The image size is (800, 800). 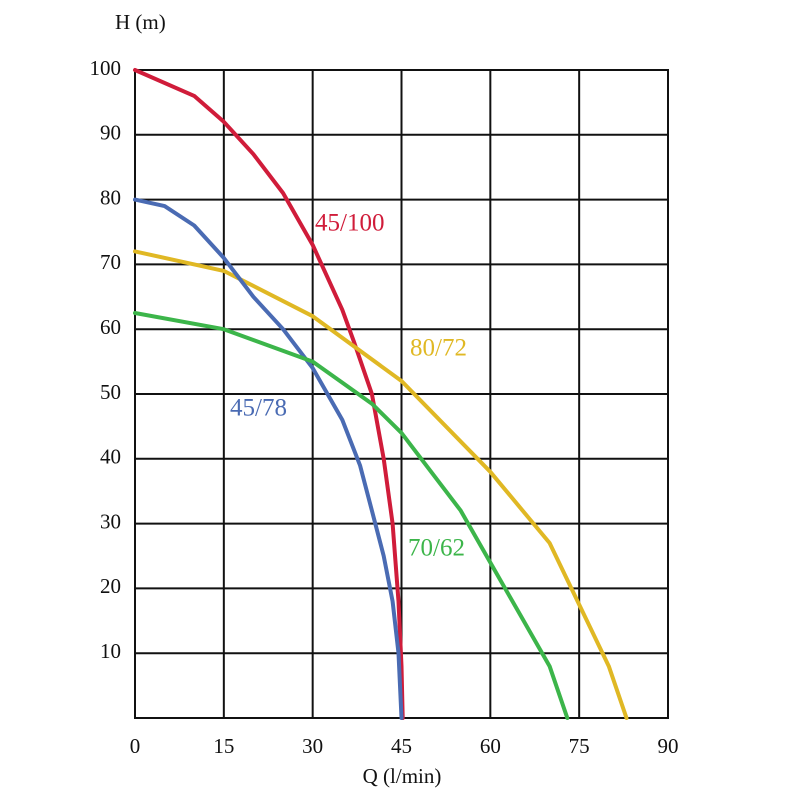 I want to click on x-tick-label: 60, so click(x=490, y=746).